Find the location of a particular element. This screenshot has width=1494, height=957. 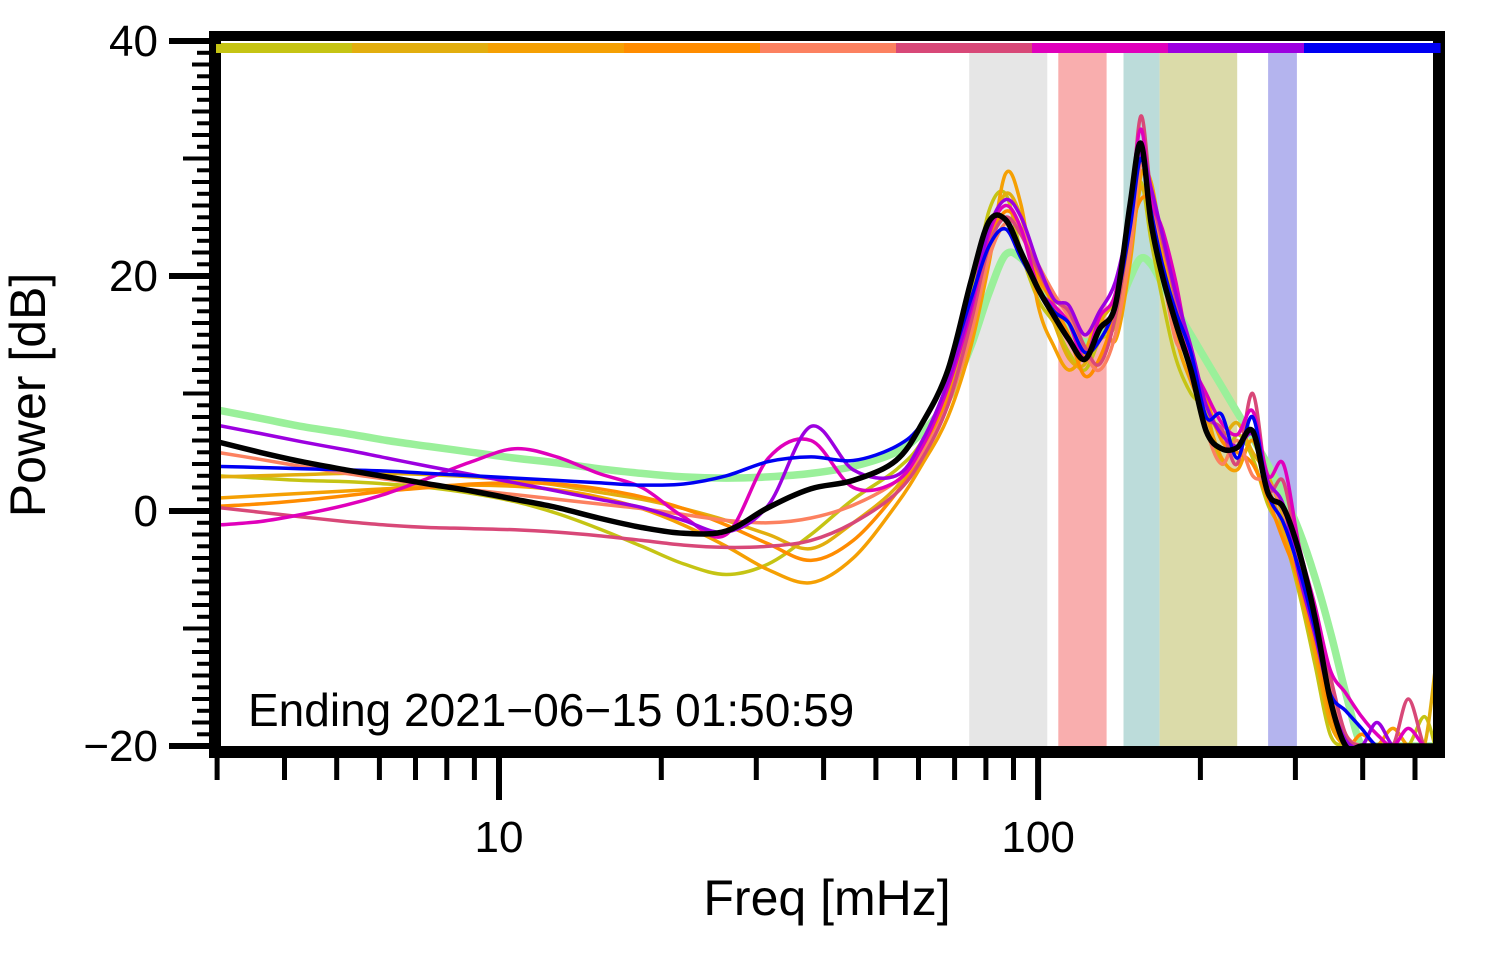

frame-right is located at coordinates (1439, 394).